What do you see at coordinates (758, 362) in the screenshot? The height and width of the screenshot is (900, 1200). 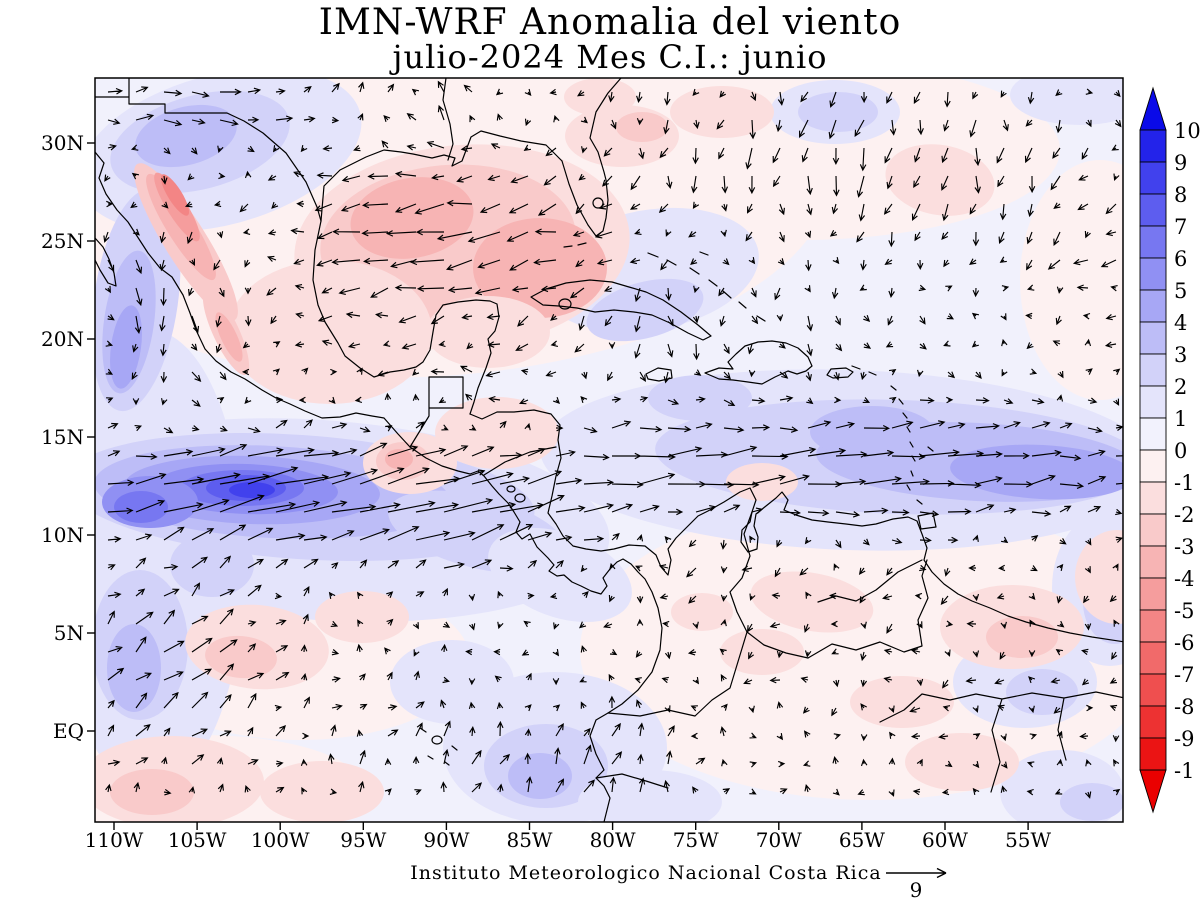 I see `hispaniola-coastline` at bounding box center [758, 362].